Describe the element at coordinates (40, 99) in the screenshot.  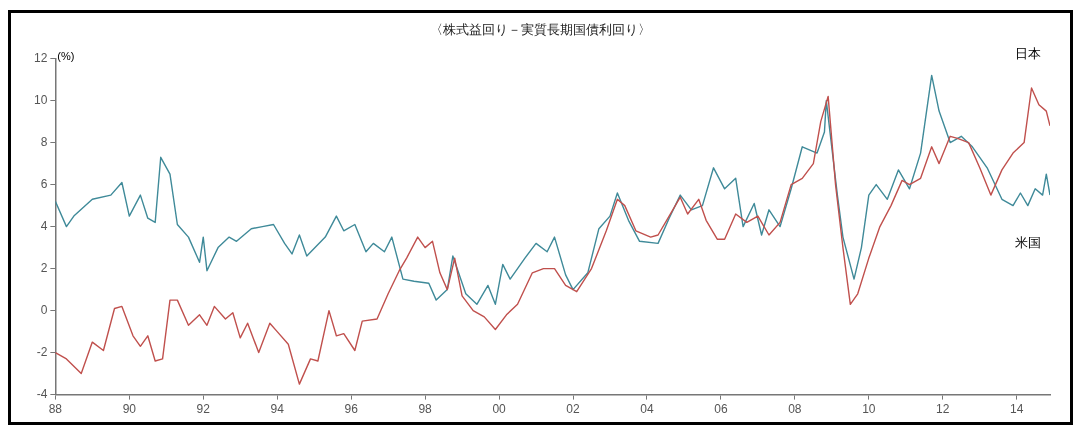
I see `y-tick-label: 10` at that location.